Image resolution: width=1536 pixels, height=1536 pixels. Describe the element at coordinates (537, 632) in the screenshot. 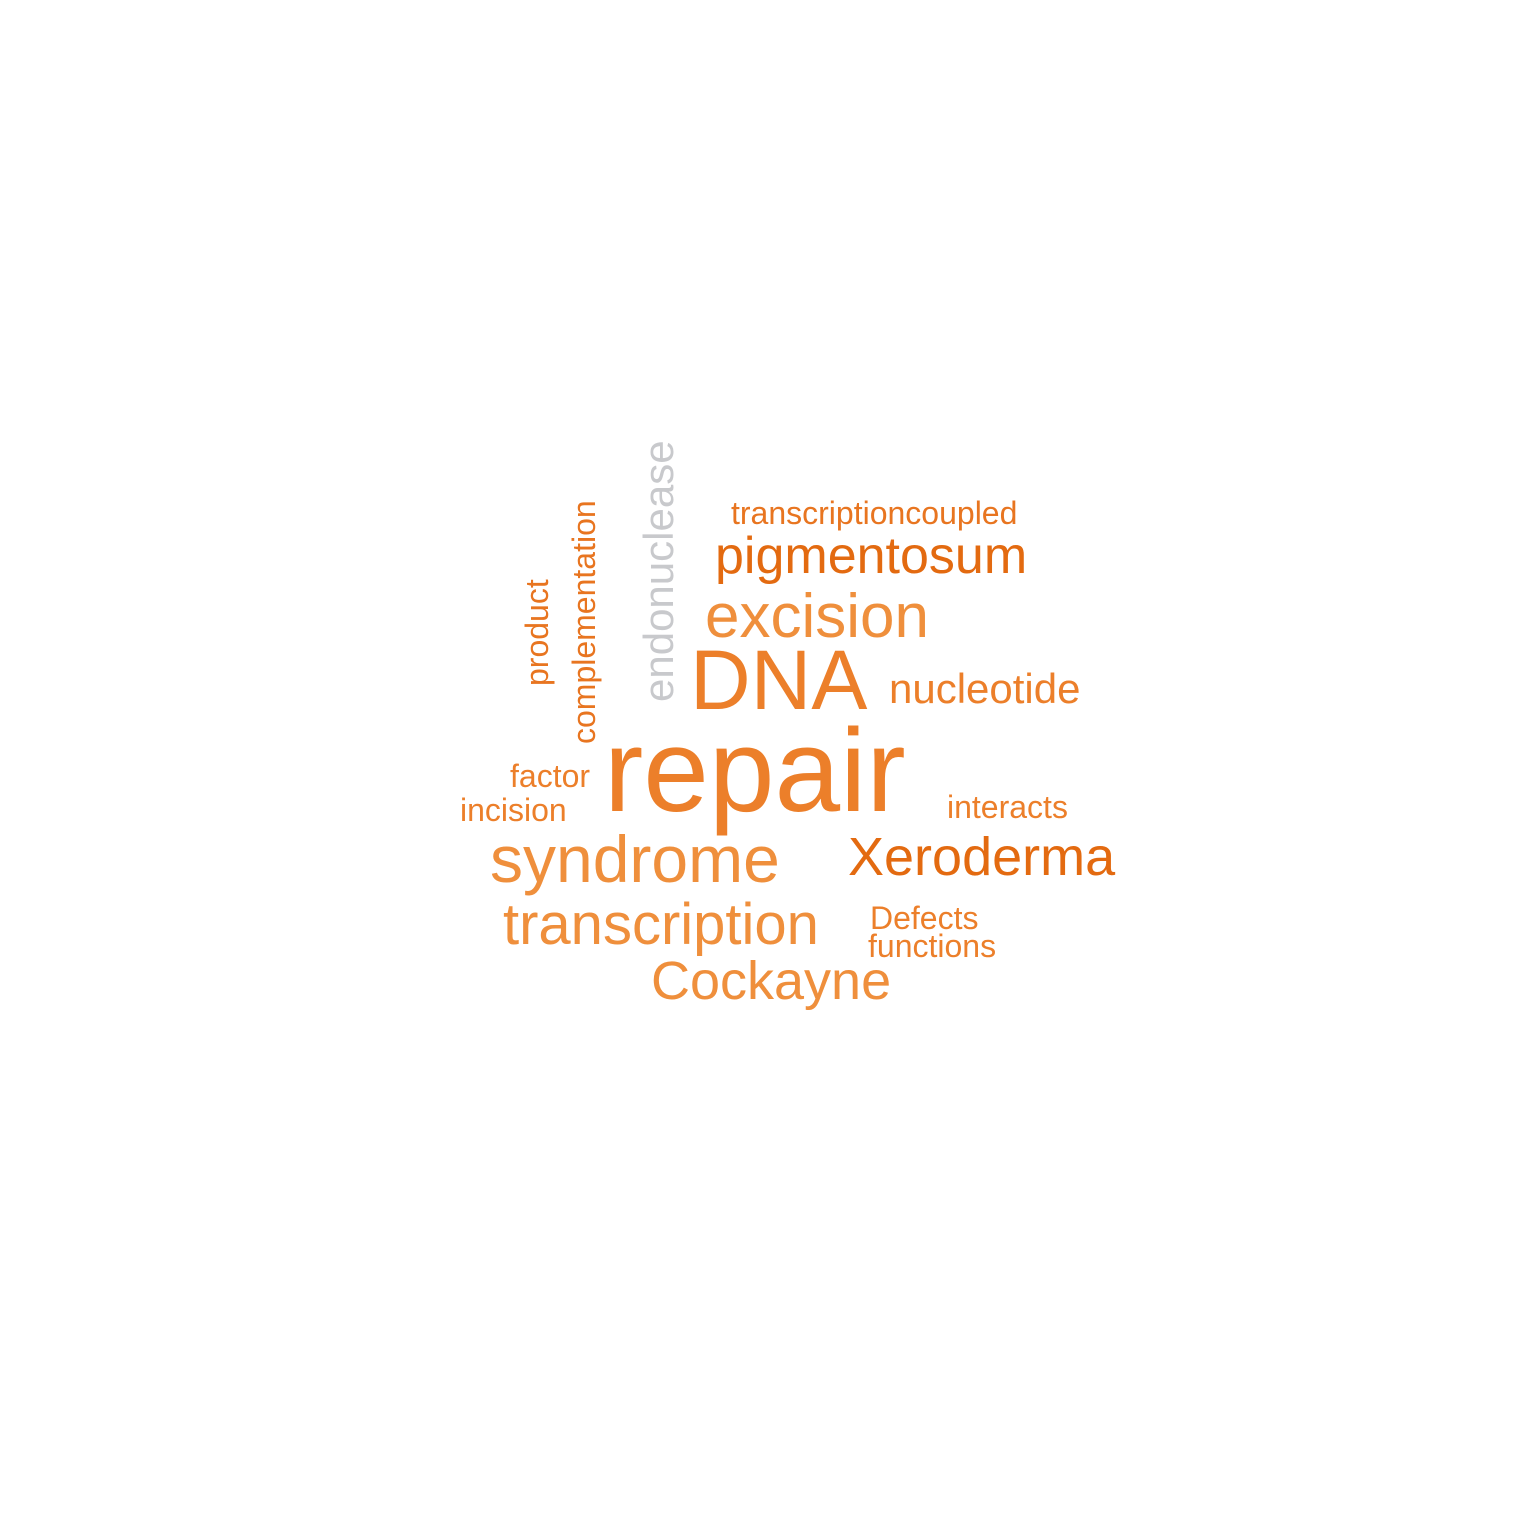

I see `word-product: product` at that location.